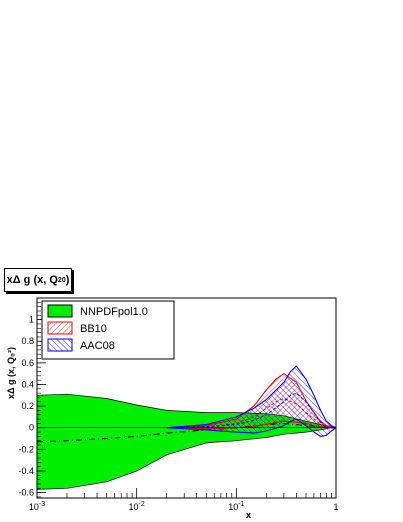 Image resolution: width=403 pixels, height=522 pixels. What do you see at coordinates (251, 410) in the screenshot?
I see `central-aac08` at bounding box center [251, 410].